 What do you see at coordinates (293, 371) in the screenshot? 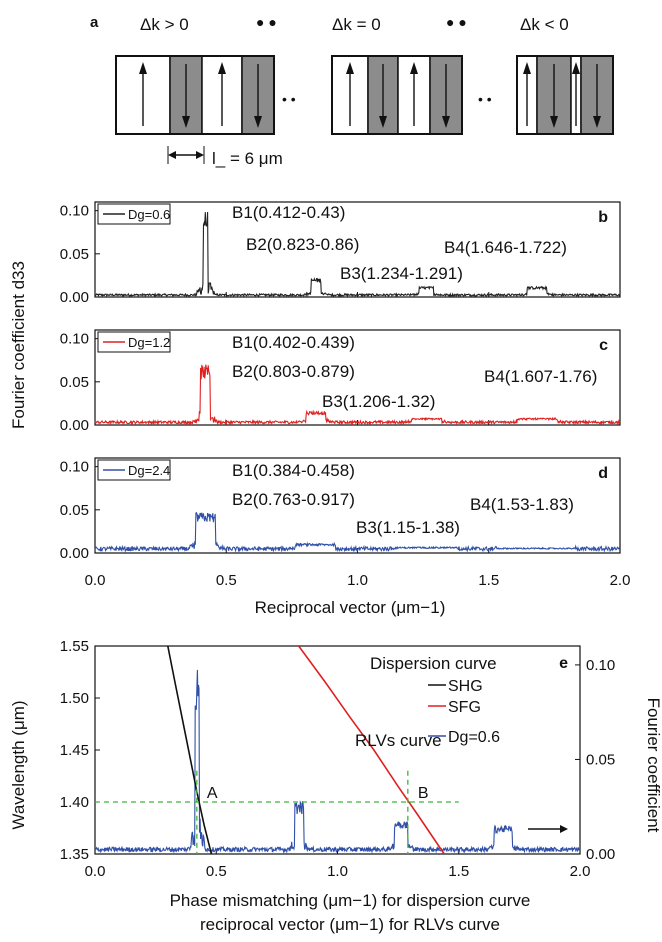
I see `band-label: B2(0.803-0.879)` at bounding box center [293, 371].